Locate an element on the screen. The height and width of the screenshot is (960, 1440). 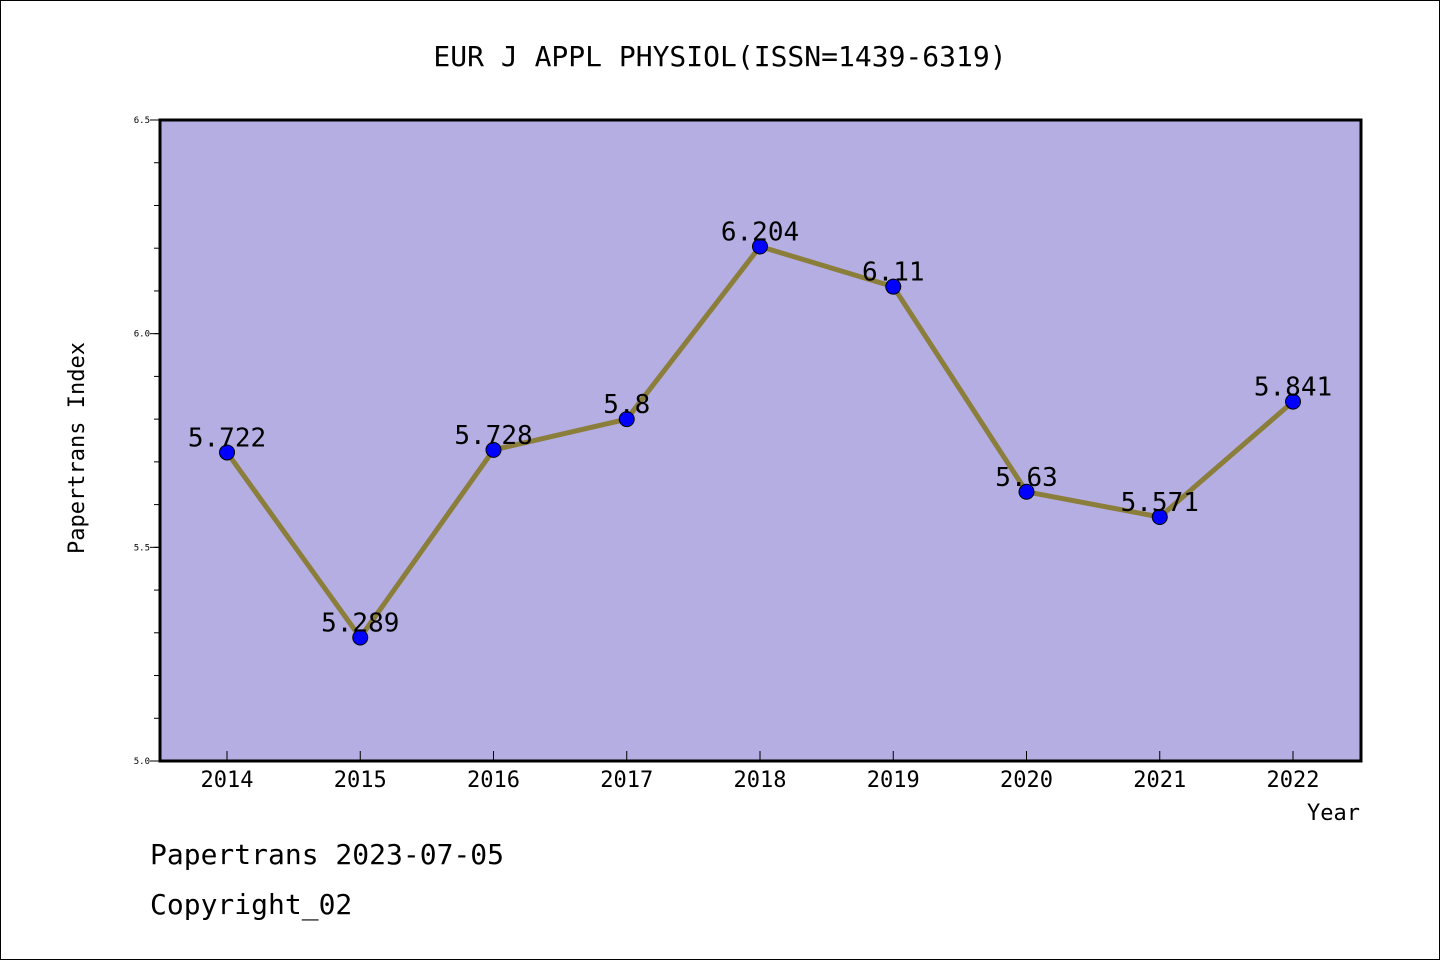
data-value-label: 5.841 is located at coordinates (1293, 388).